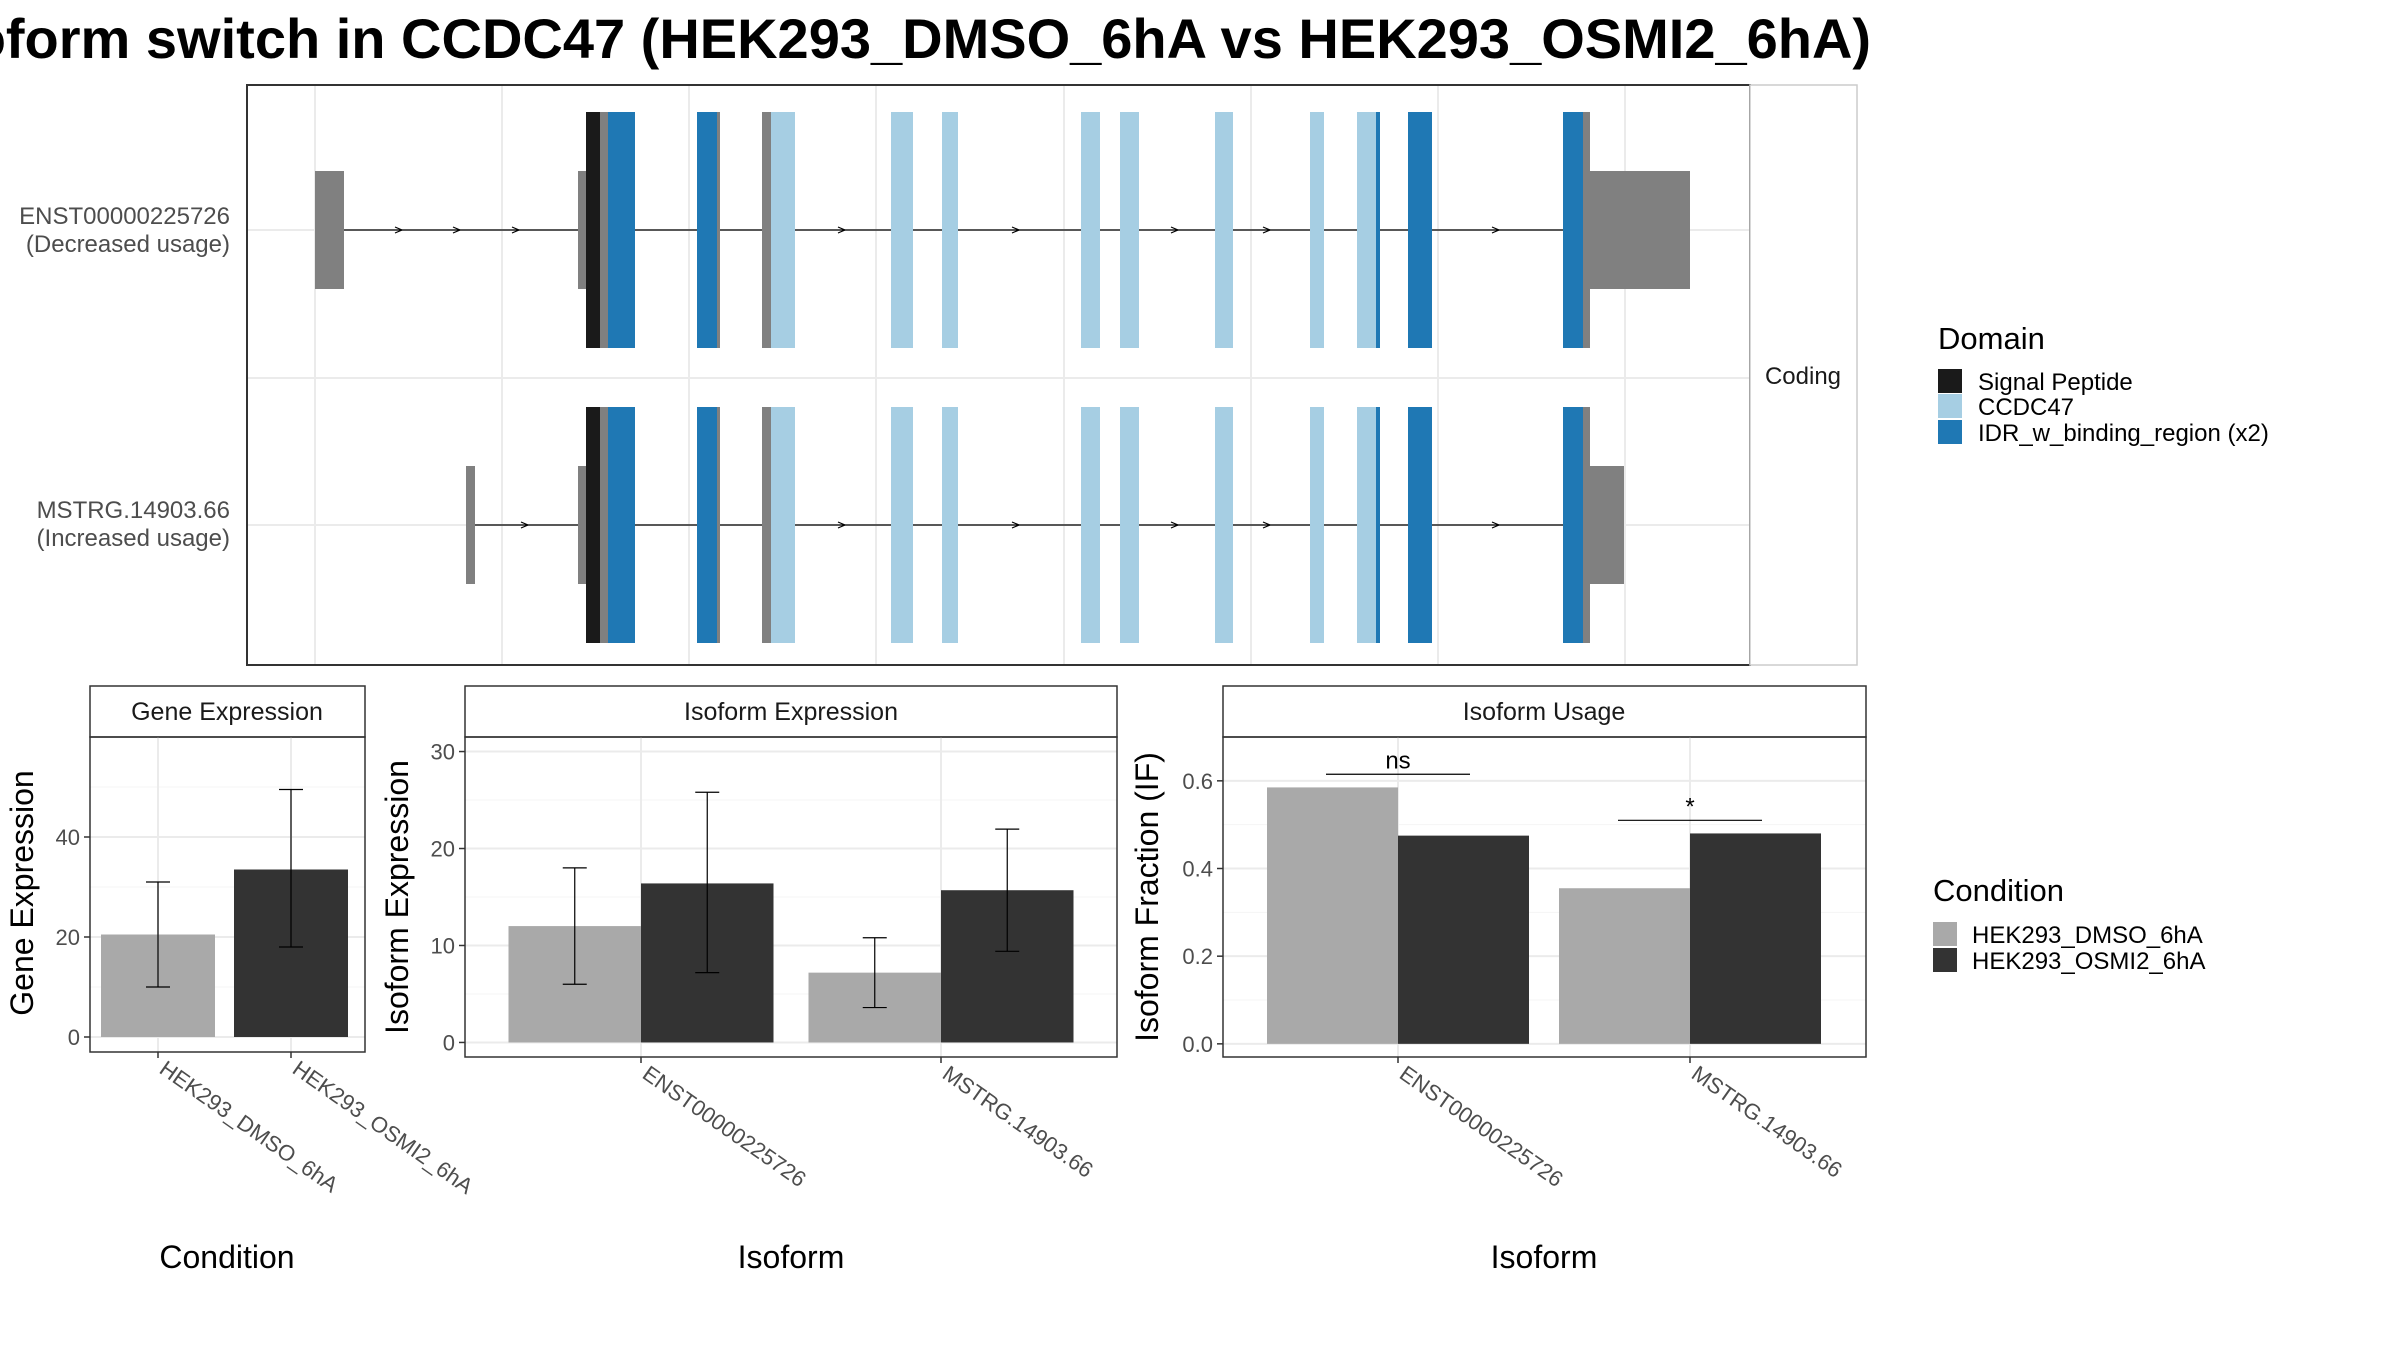 The image size is (2400, 1350). Describe the element at coordinates (22, 892) in the screenshot. I see `gene-expression-y-title: Gene Expression` at that location.